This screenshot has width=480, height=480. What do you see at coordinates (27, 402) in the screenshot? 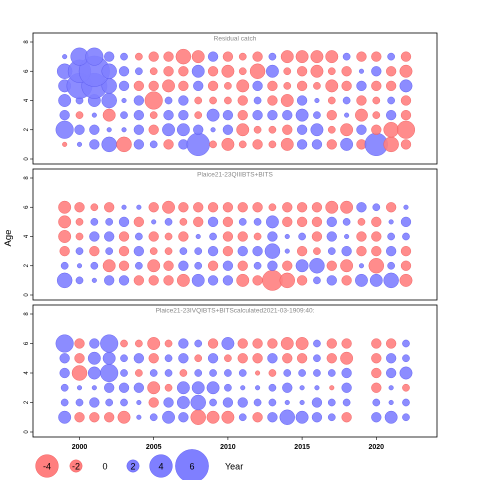
I see `y-tick-label: 2` at bounding box center [27, 402].